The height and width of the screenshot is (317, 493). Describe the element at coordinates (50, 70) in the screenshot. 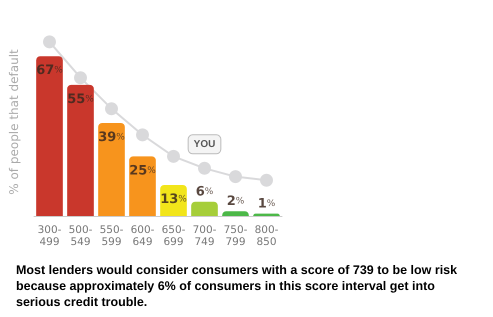

I see `data-label: 67%` at that location.